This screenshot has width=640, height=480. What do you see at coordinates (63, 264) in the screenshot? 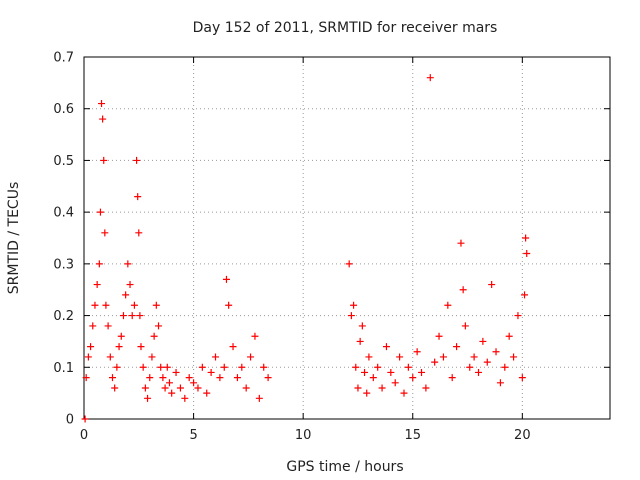
I see `y-tick-label: 0.3` at bounding box center [63, 264].